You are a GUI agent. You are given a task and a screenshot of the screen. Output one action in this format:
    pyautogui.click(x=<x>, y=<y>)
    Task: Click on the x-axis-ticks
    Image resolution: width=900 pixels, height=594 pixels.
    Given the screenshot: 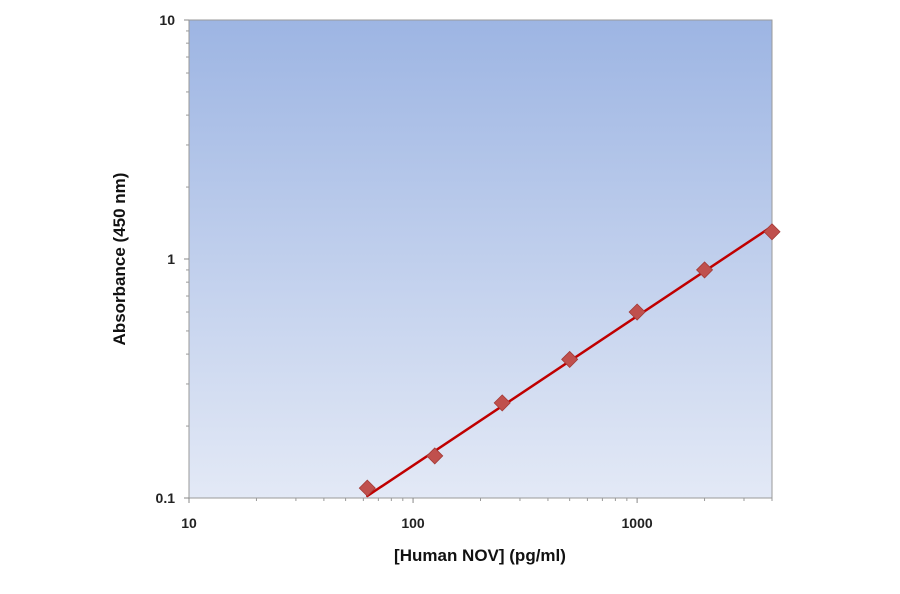 What is the action you would take?
    pyautogui.click(x=480, y=500)
    